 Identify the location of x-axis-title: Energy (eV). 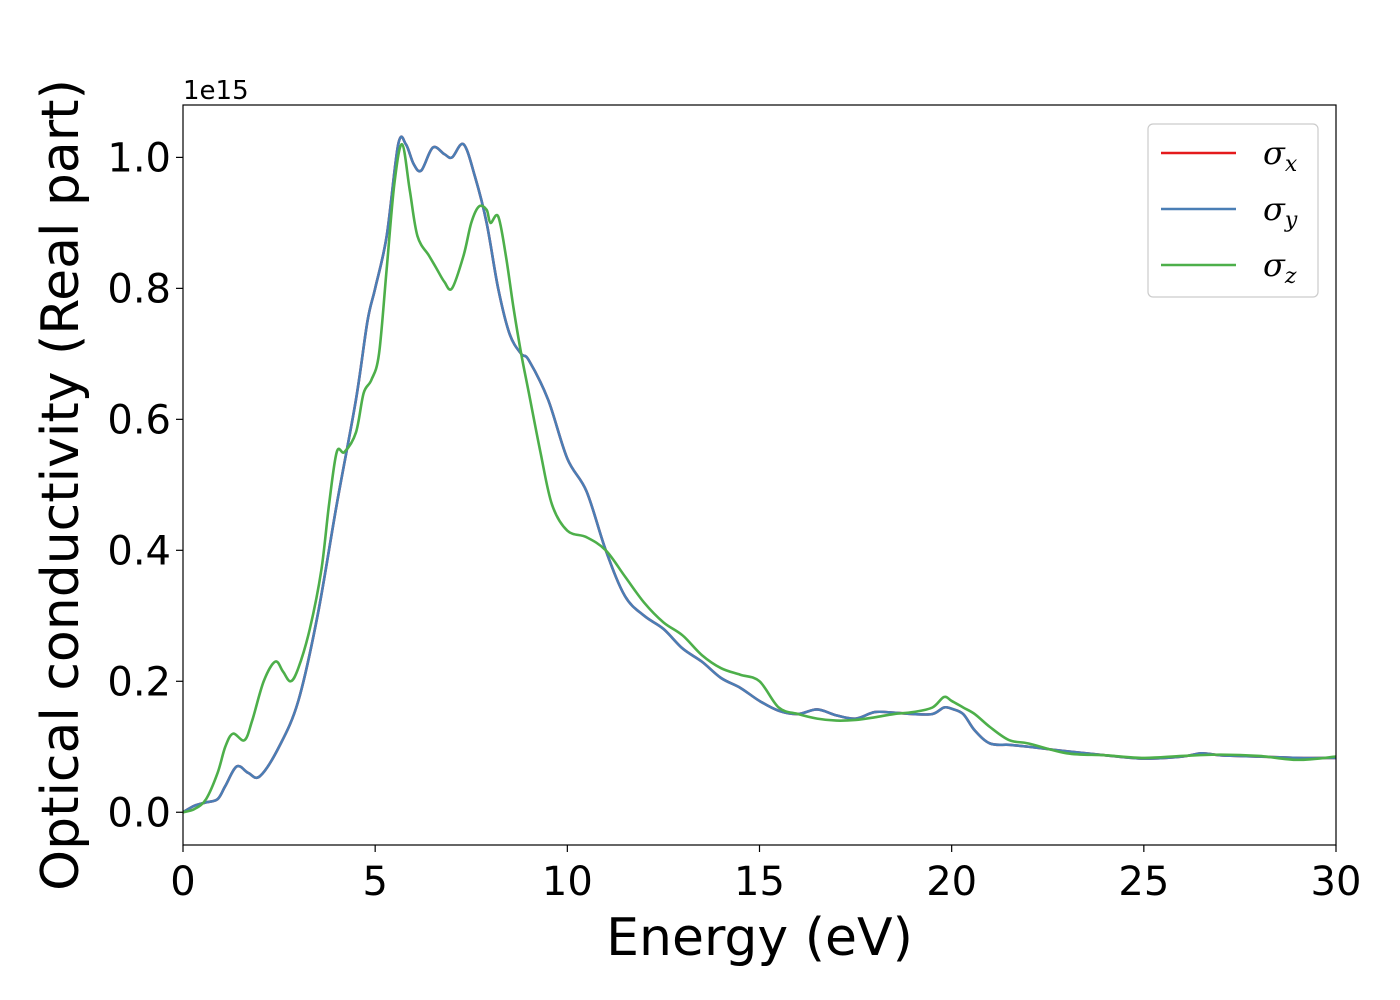
(759, 938).